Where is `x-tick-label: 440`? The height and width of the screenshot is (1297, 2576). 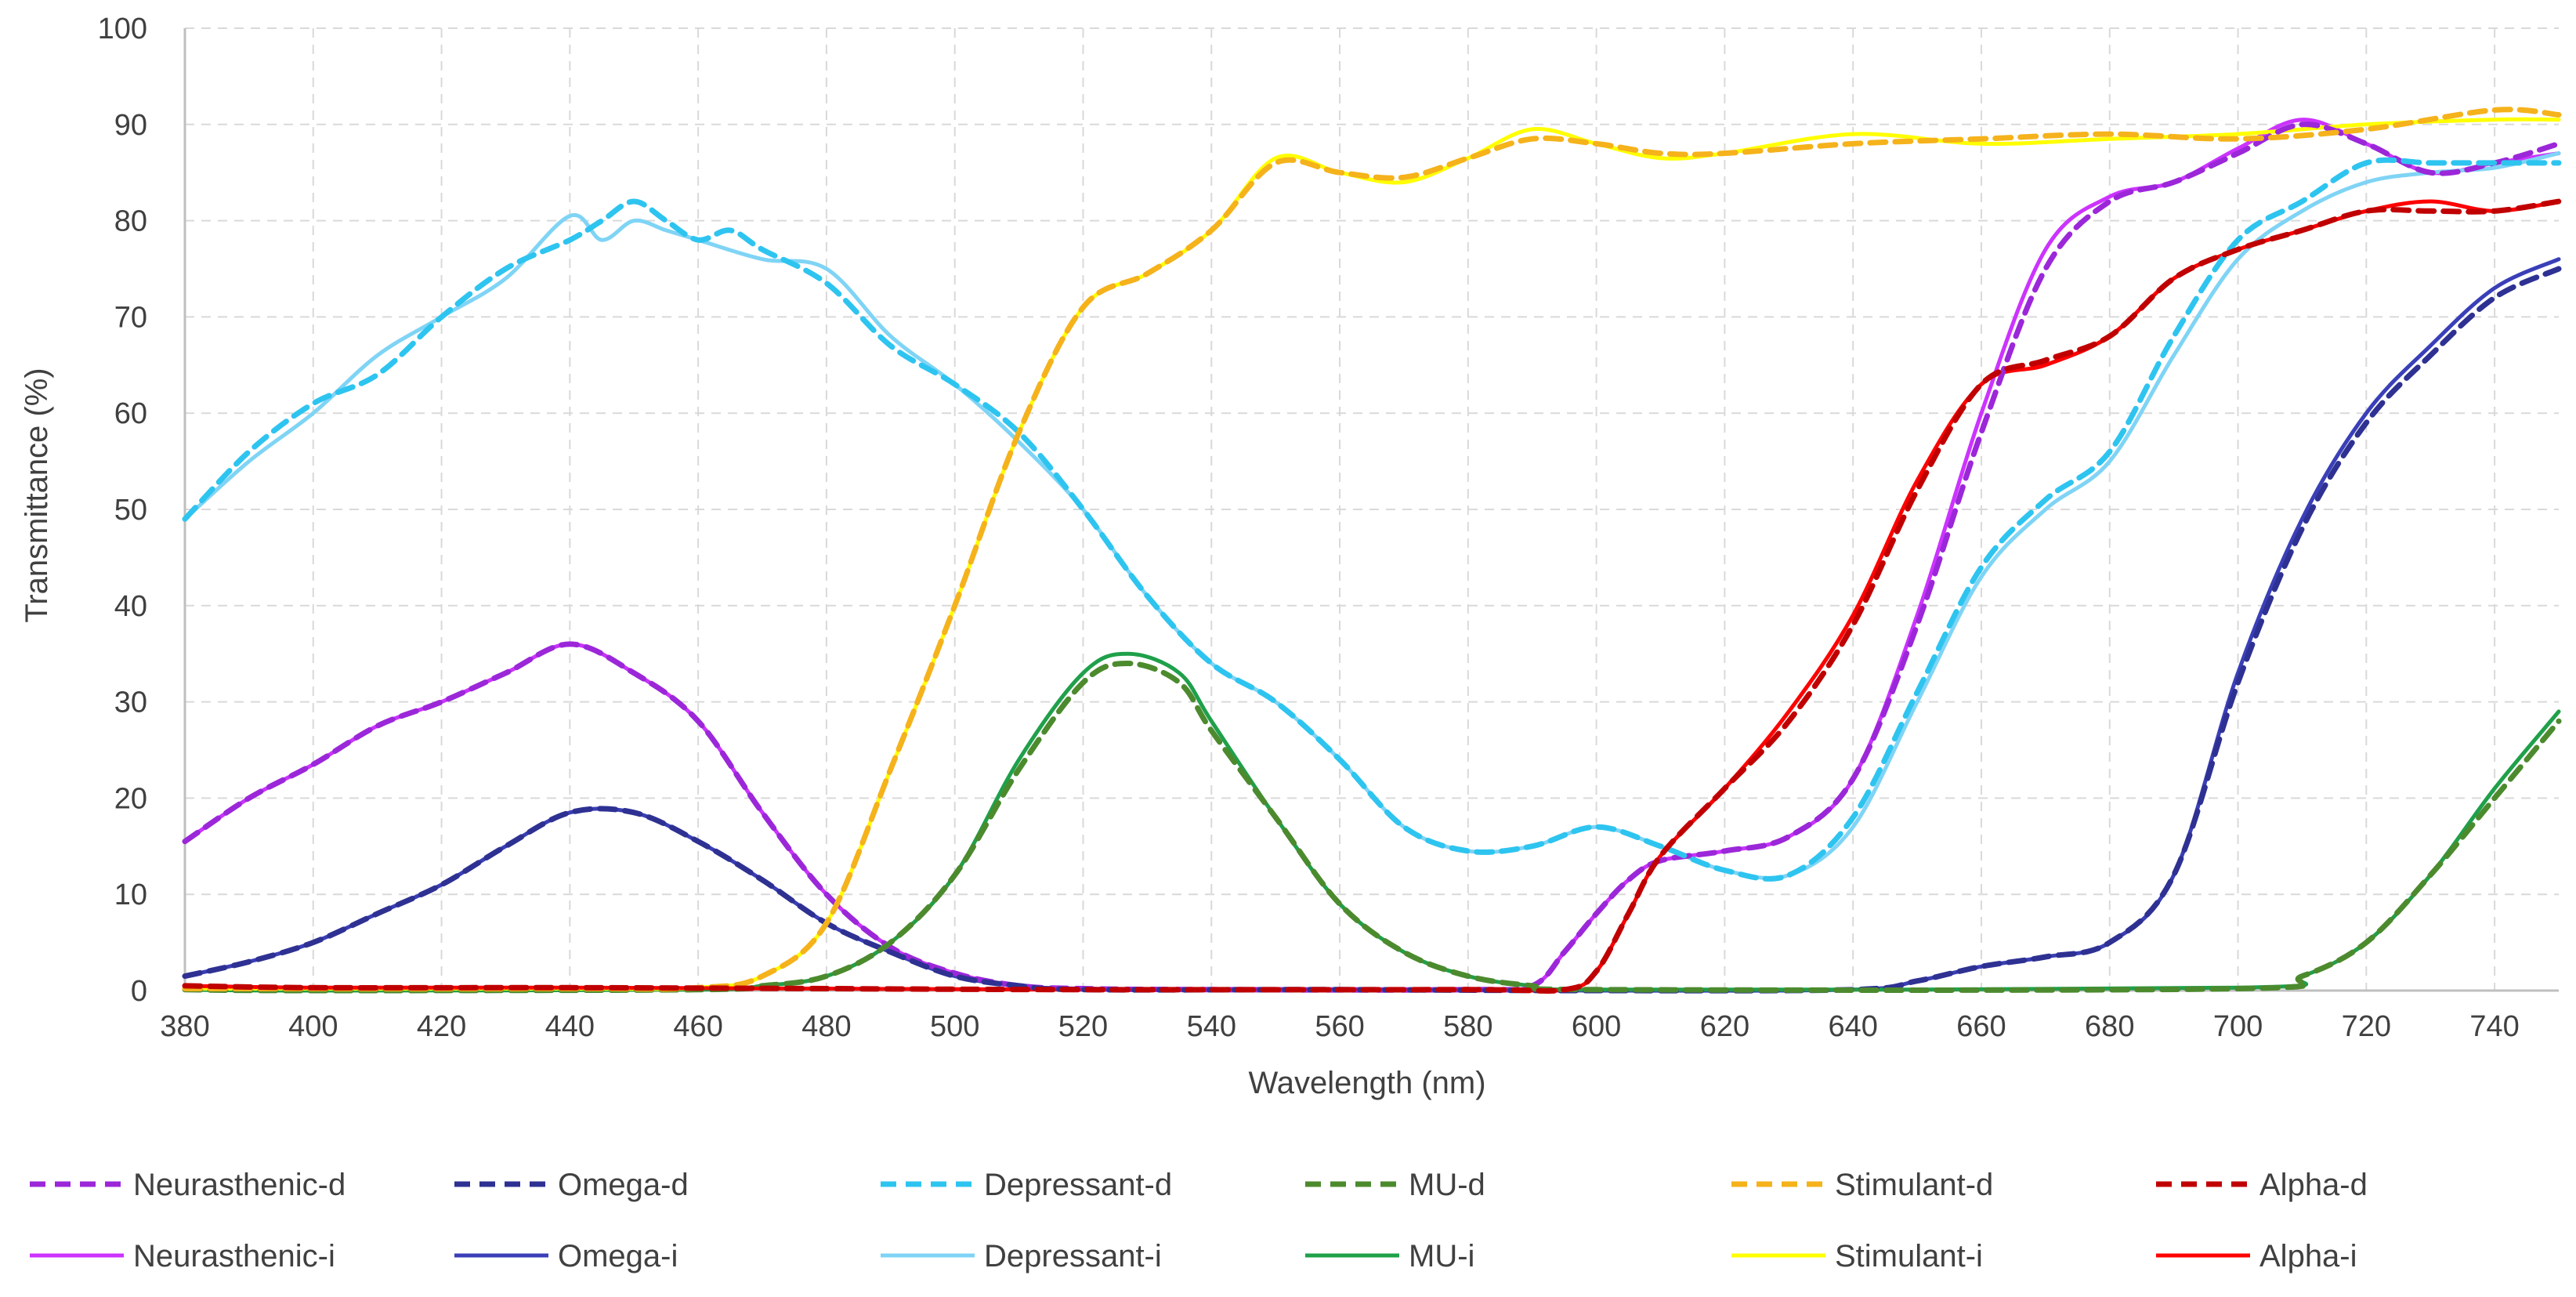 x-tick-label: 440 is located at coordinates (570, 1026).